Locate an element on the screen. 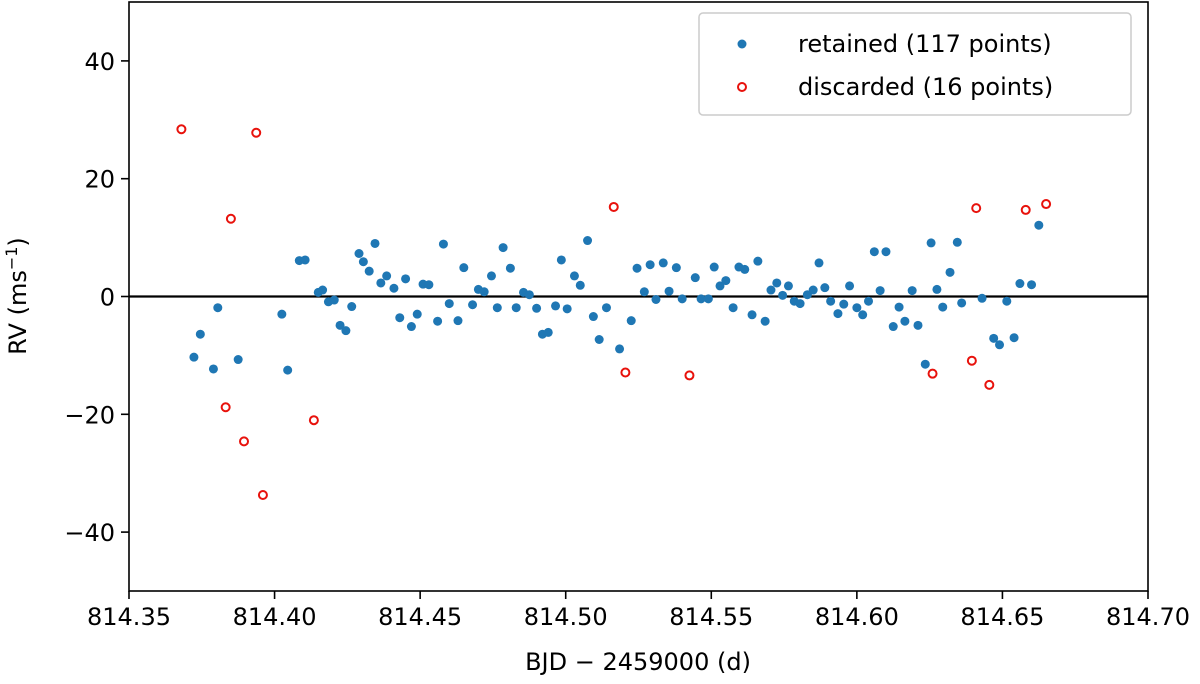 The image size is (1200, 684). x-tick-label: 814.70 is located at coordinates (1148, 617).